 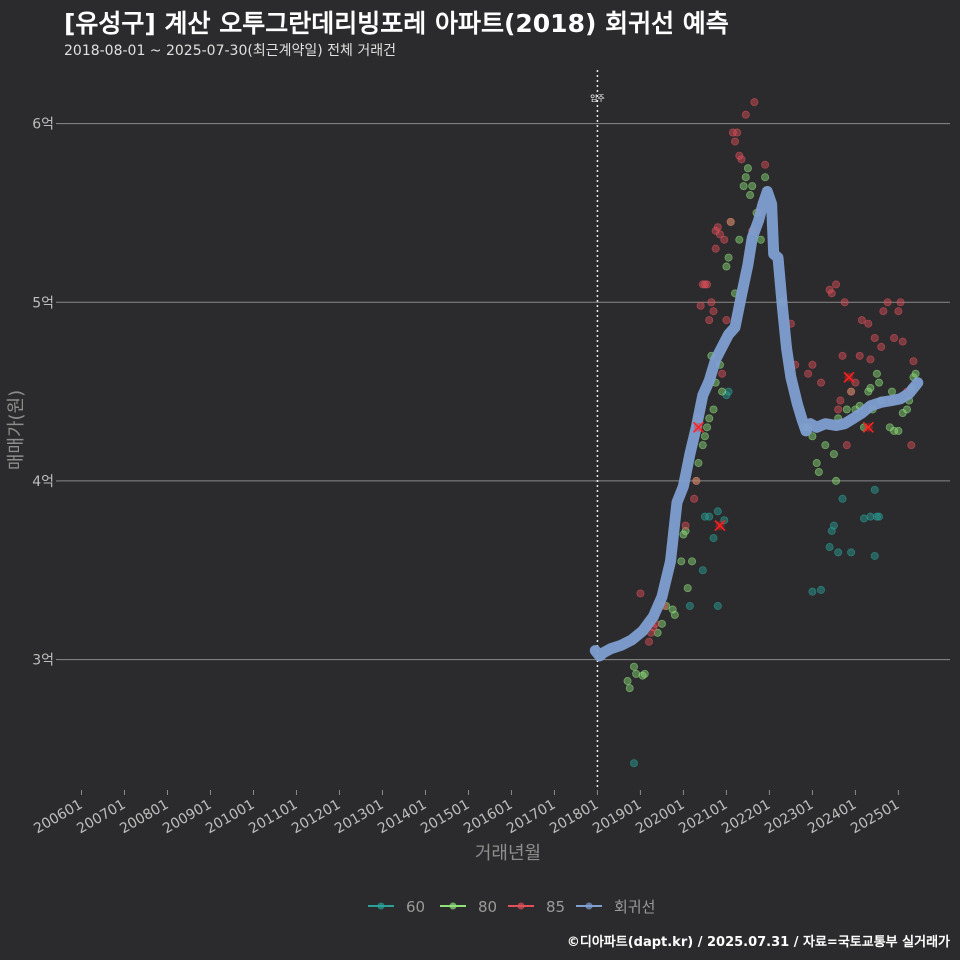 I want to click on x-tick-label: 202001, so click(x=660, y=817).